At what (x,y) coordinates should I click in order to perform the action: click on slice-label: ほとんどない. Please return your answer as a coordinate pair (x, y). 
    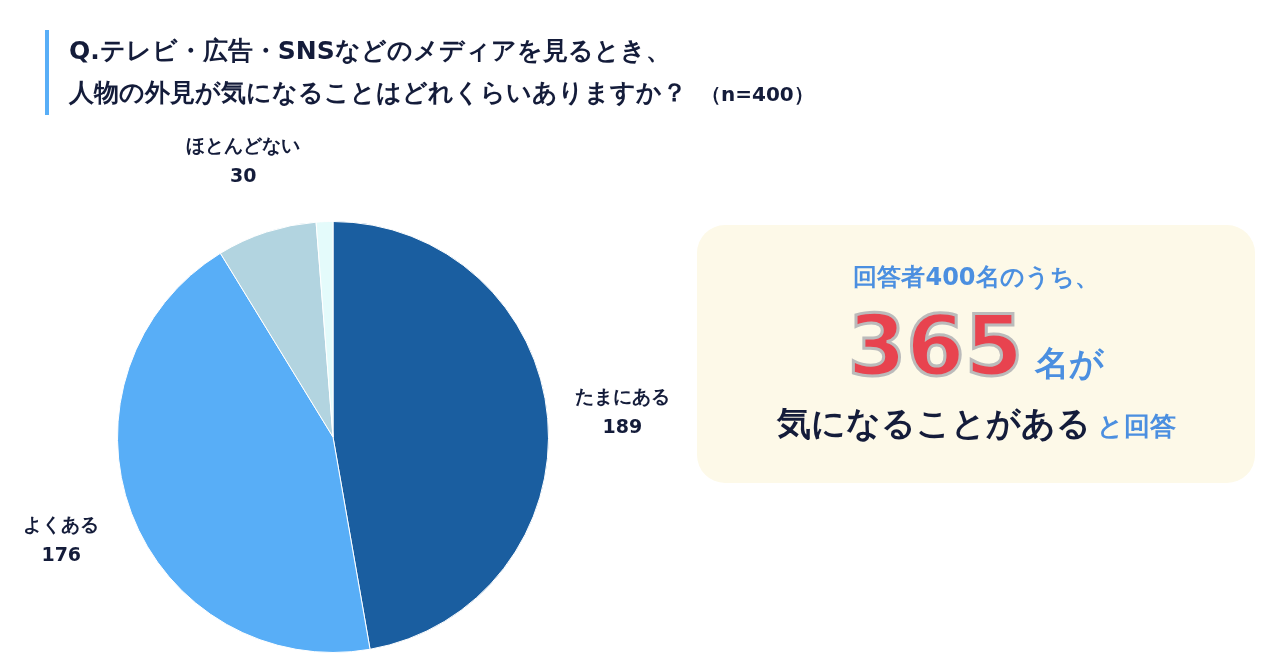
    Looking at the image, I should click on (243, 144).